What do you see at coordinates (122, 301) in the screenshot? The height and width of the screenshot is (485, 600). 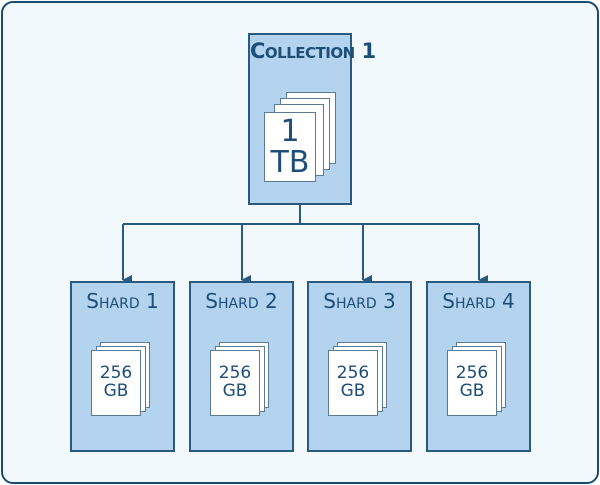 I see `shard-title: Shard 1` at bounding box center [122, 301].